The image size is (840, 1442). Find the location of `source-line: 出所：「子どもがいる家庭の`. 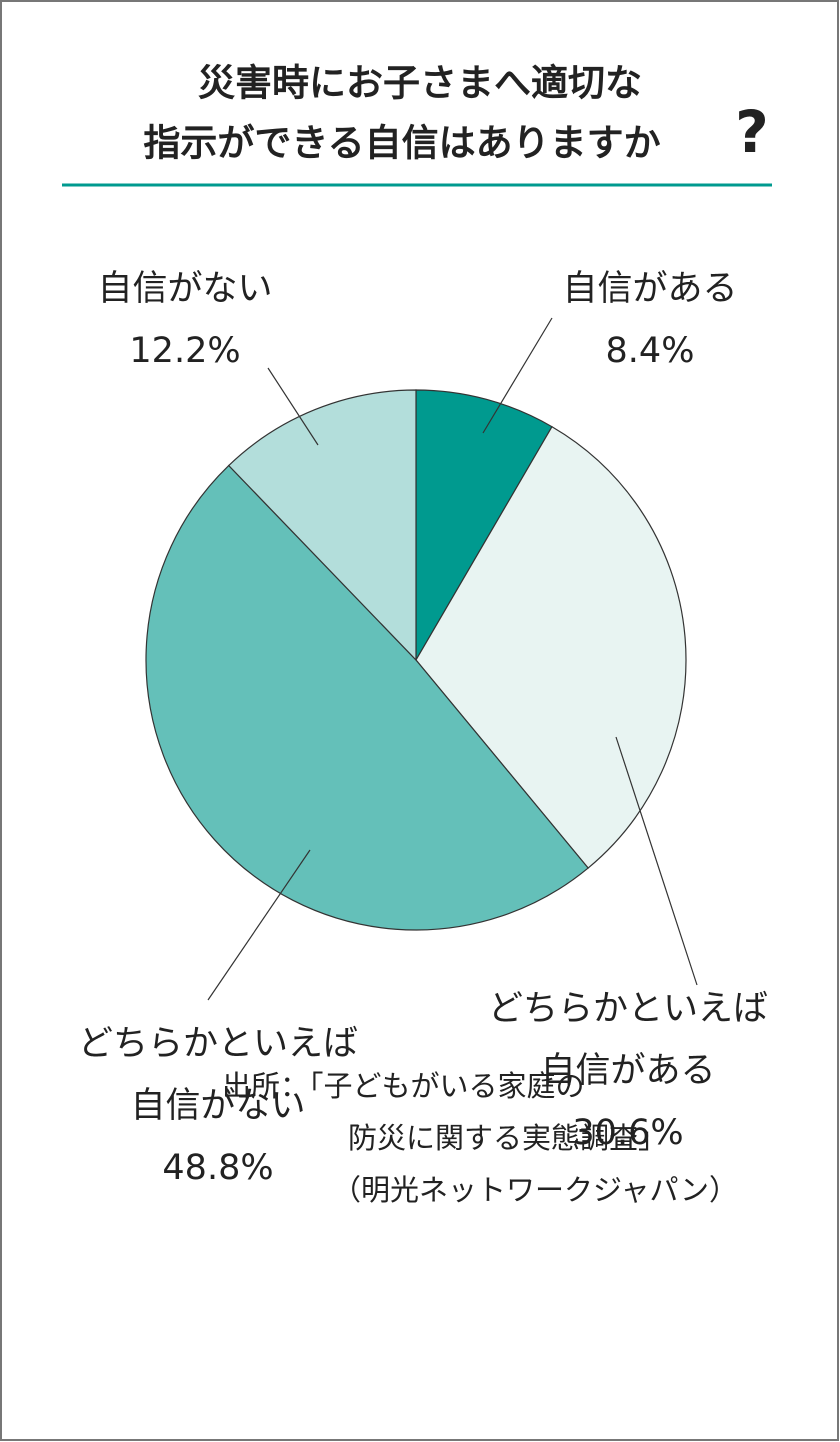

source-line: 出所：「子どもがいる家庭の is located at coordinates (403, 1086).